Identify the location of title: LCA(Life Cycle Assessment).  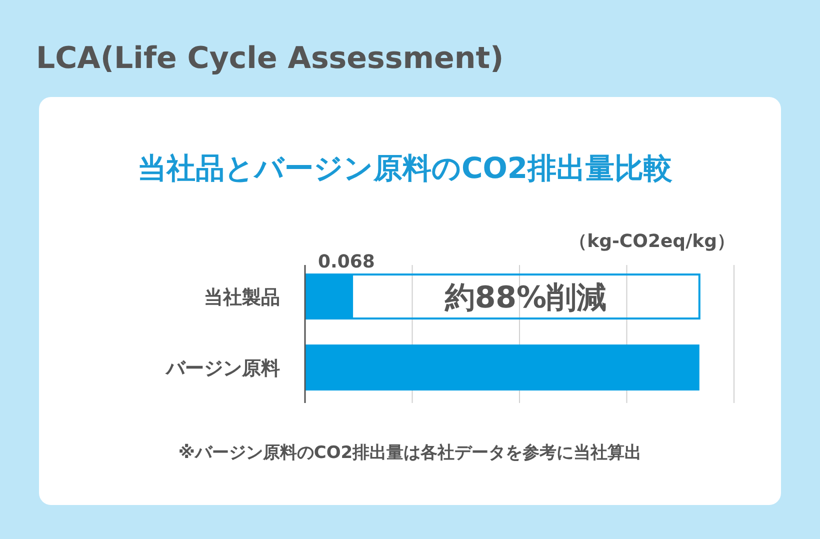
(270, 58).